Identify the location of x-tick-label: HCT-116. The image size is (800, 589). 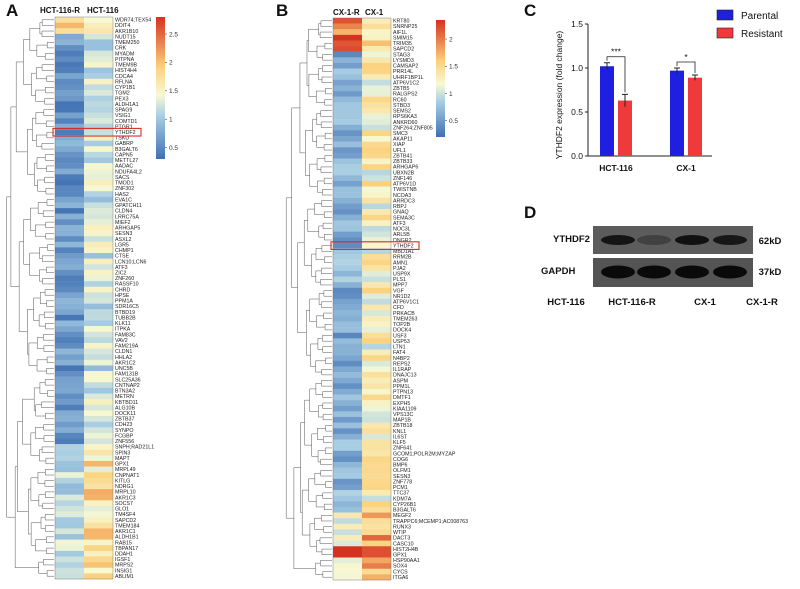
(616, 168).